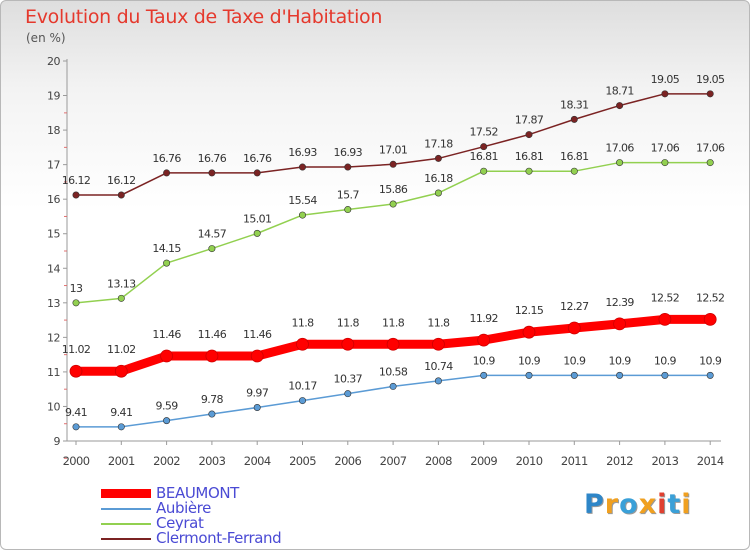 This screenshot has width=750, height=550. Describe the element at coordinates (53, 303) in the screenshot. I see `y-tick-label: 13` at that location.